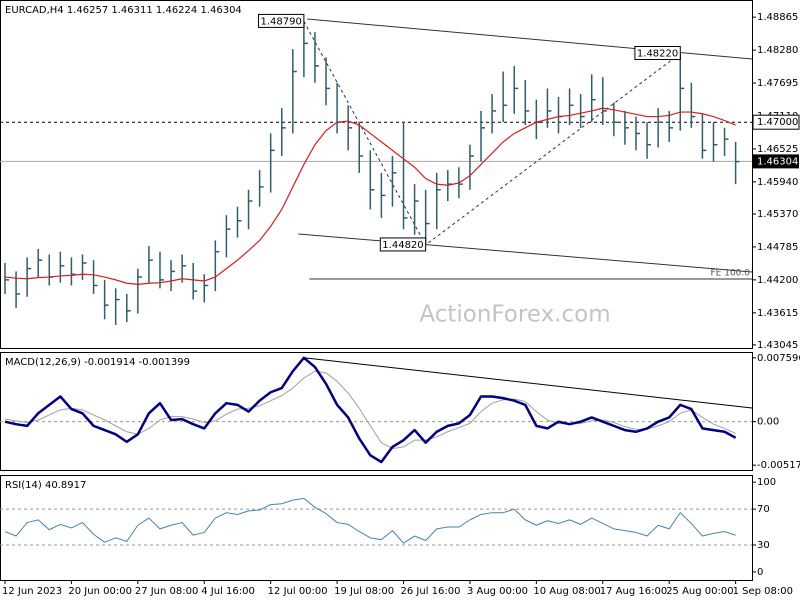 The width and height of the screenshot is (800, 600). I want to click on level-label: 1.47000, so click(777, 122).